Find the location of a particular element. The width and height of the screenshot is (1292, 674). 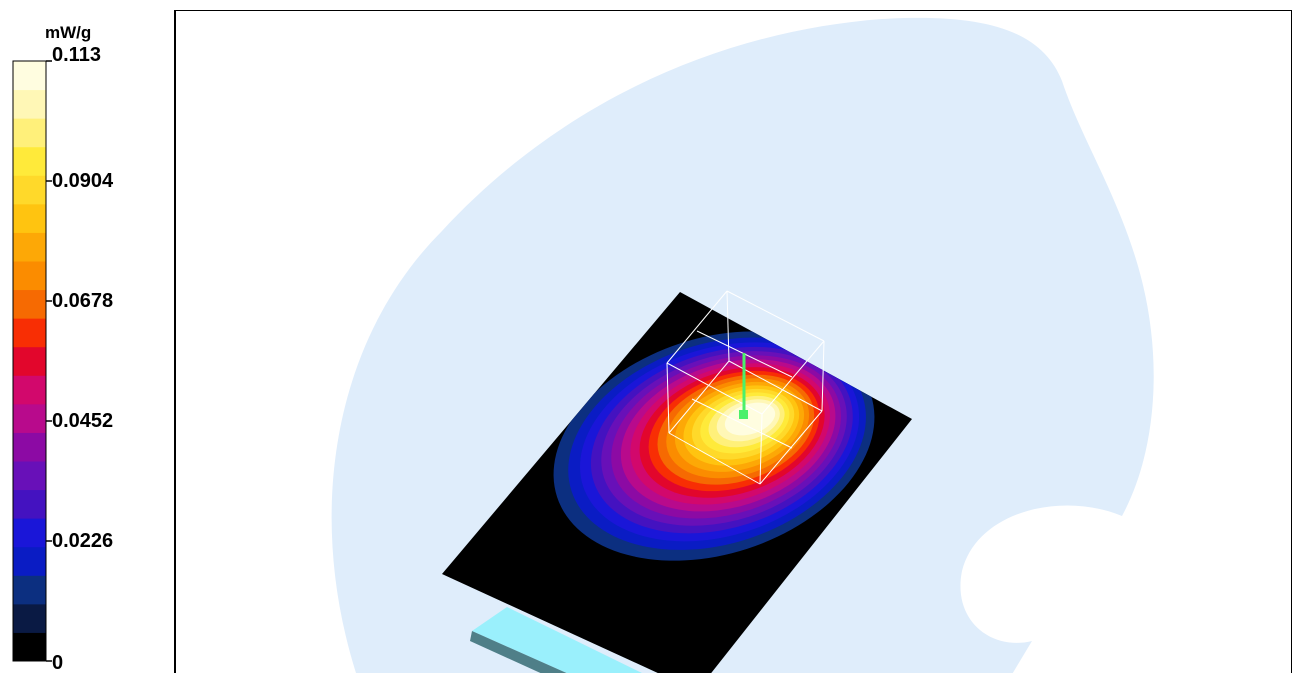

sar-contours is located at coordinates (714, 446).